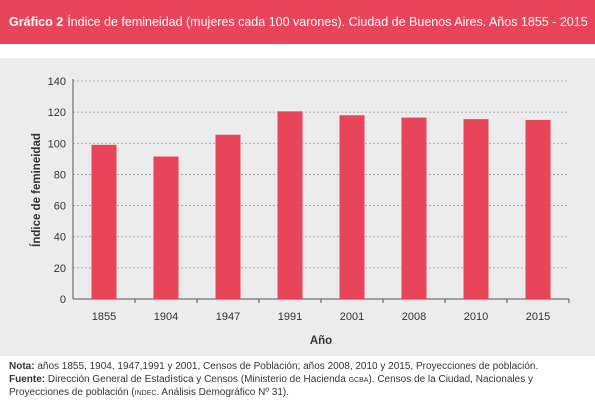  What do you see at coordinates (321, 341) in the screenshot?
I see `x-axis-title: Año` at bounding box center [321, 341].